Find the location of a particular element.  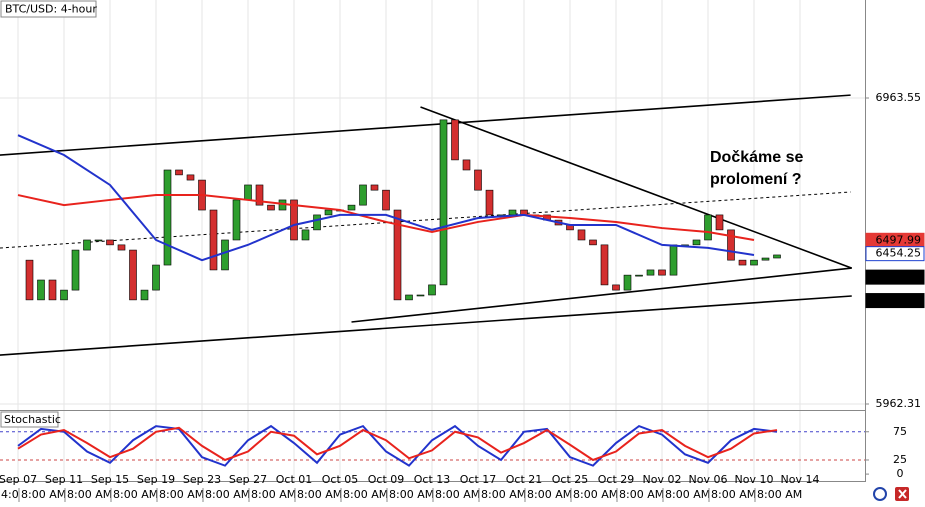

price-tag is located at coordinates (895, 277).